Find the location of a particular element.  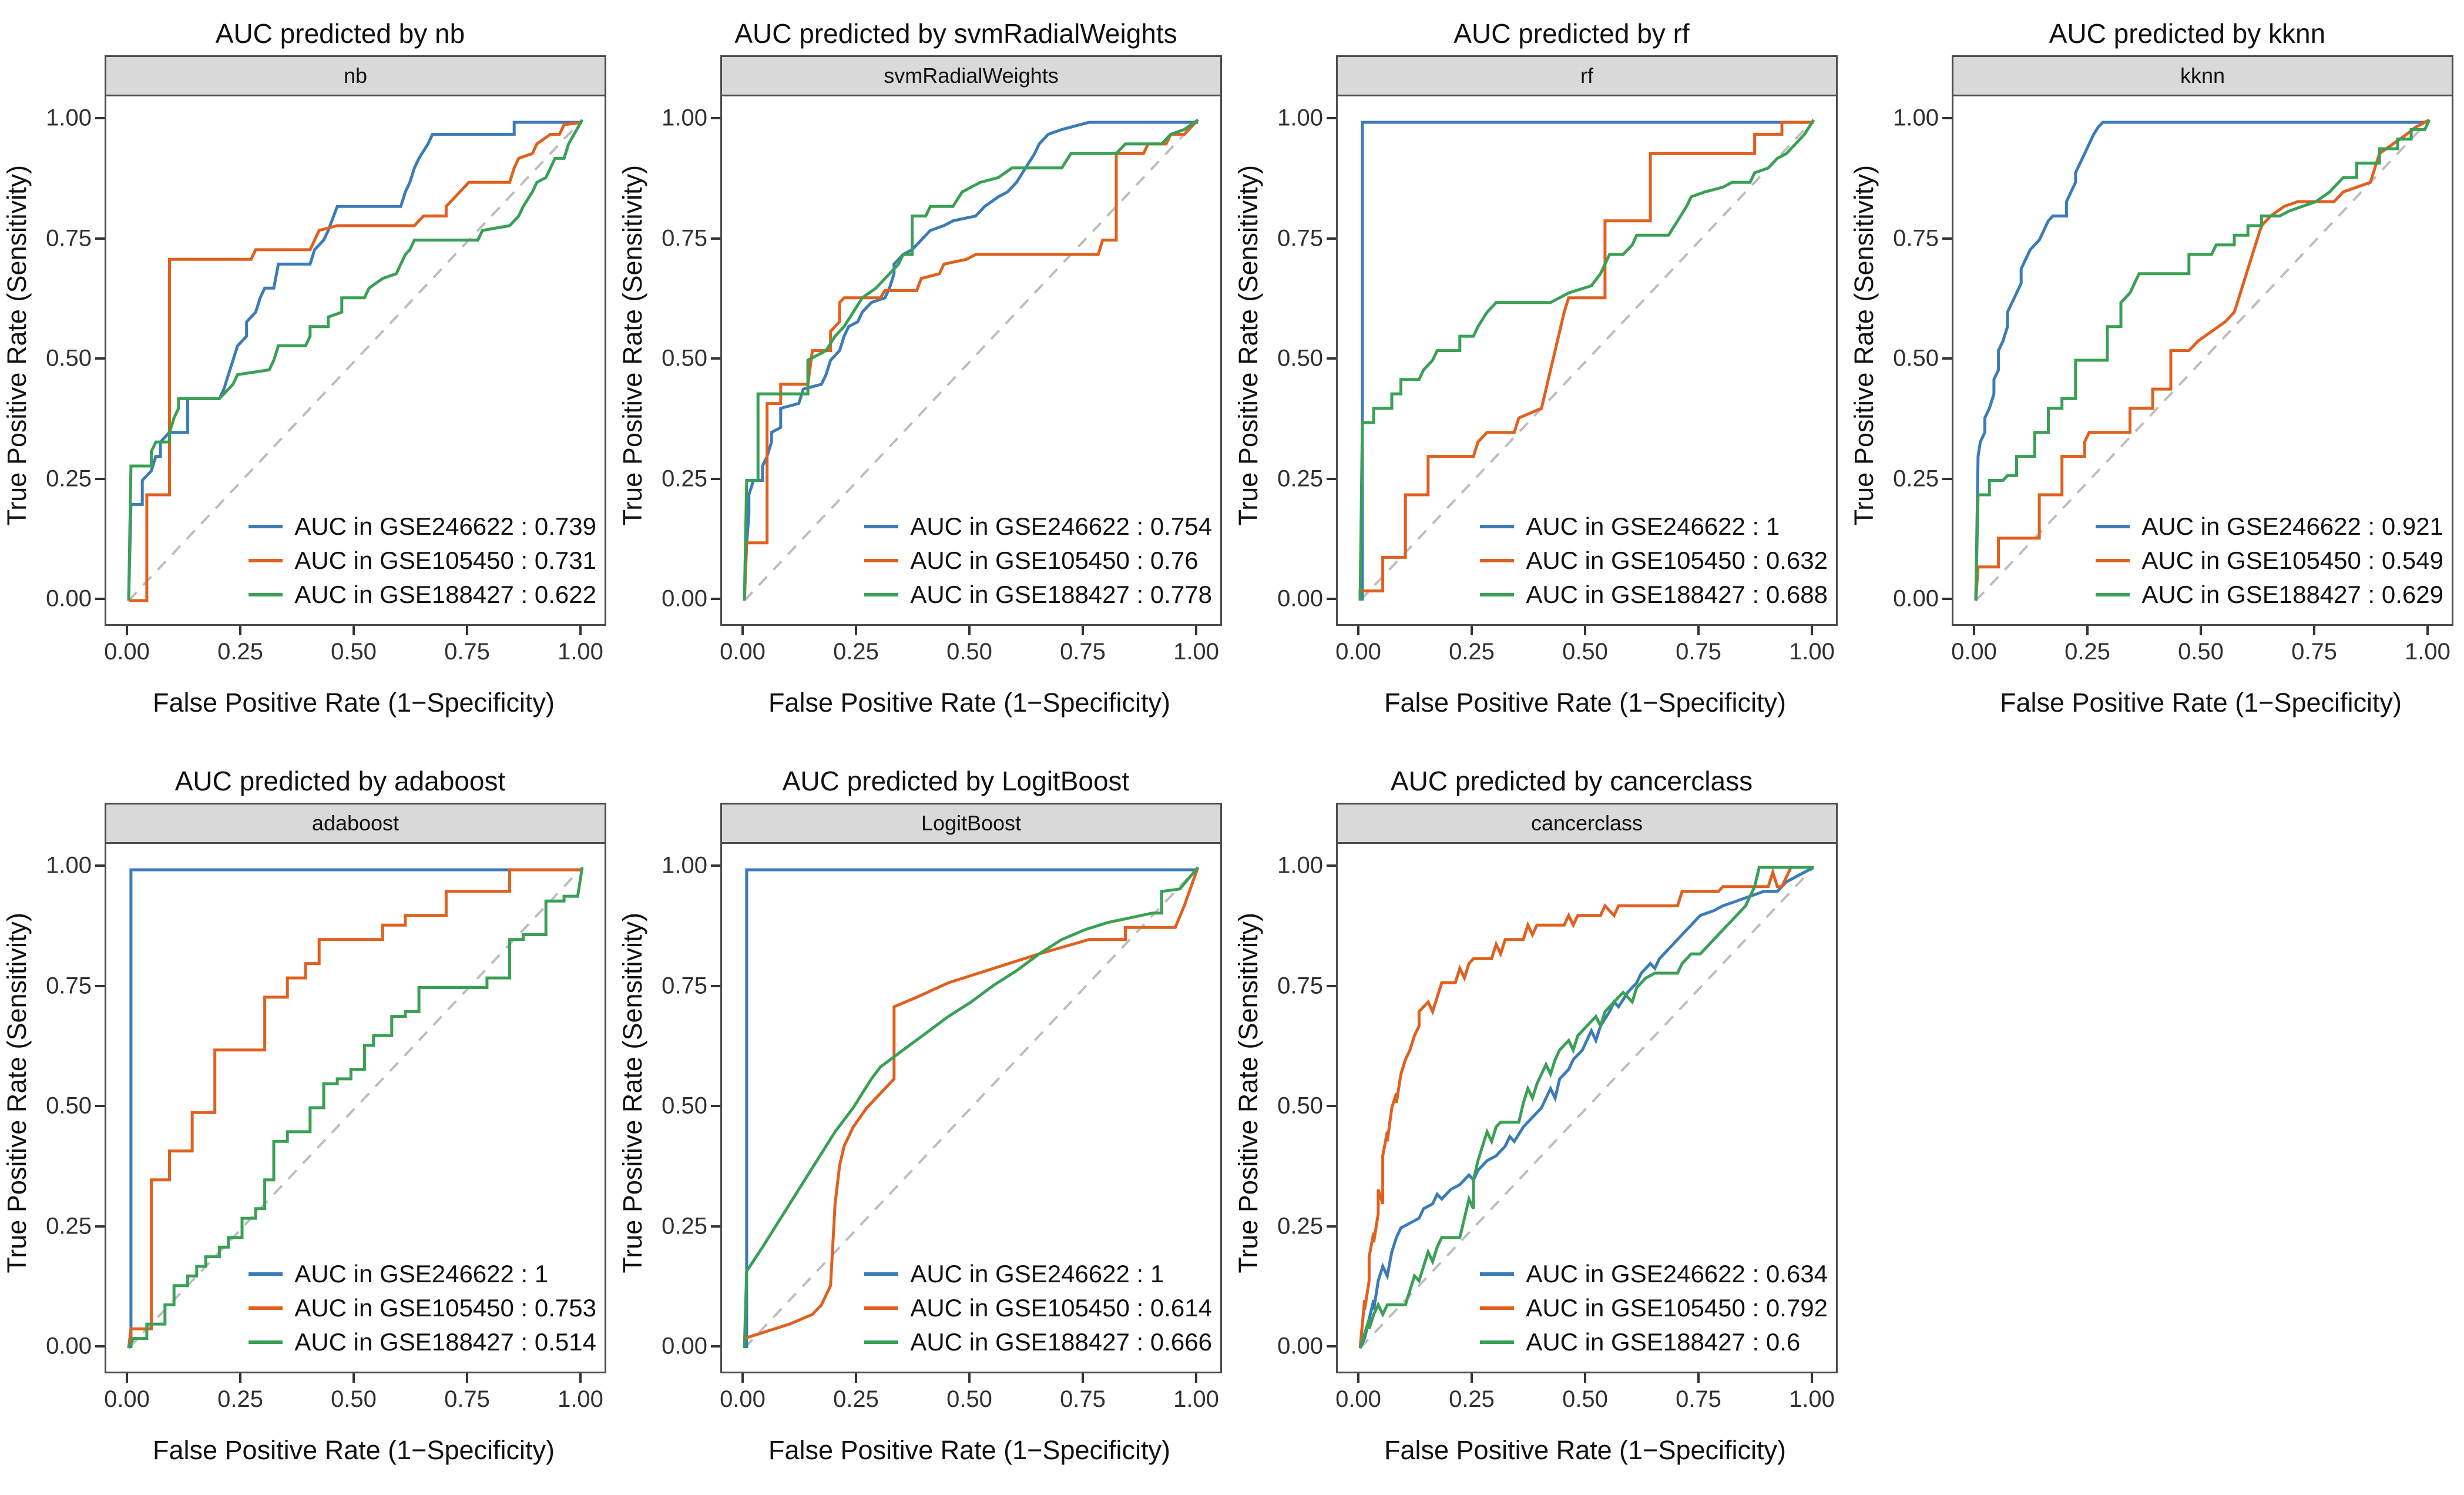

legend-label: AUC in GSE105450 : 0.549 is located at coordinates (2292, 560).